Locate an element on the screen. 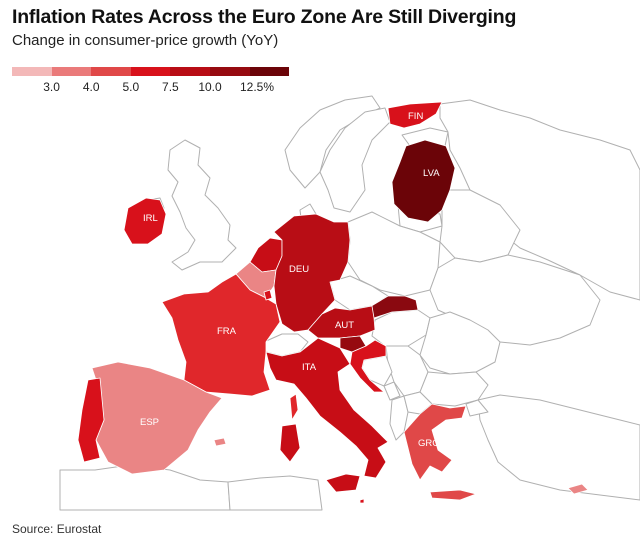 Image resolution: width=640 pixels, height=549 pixels. country-tur-thrace is located at coordinates (477, 408).